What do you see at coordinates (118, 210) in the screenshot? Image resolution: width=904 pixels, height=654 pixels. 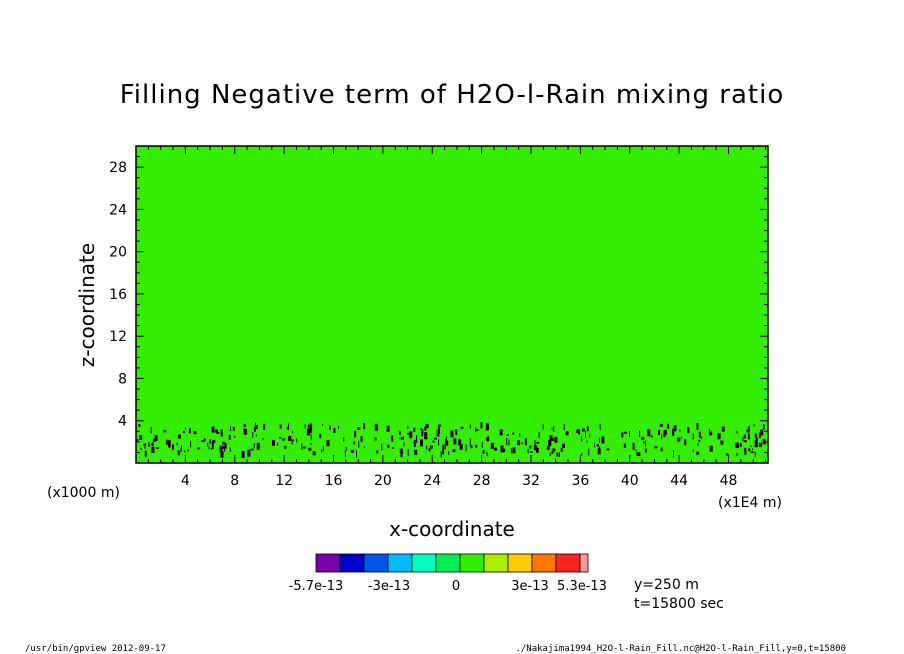 I see `y-tick-label: 24` at bounding box center [118, 210].